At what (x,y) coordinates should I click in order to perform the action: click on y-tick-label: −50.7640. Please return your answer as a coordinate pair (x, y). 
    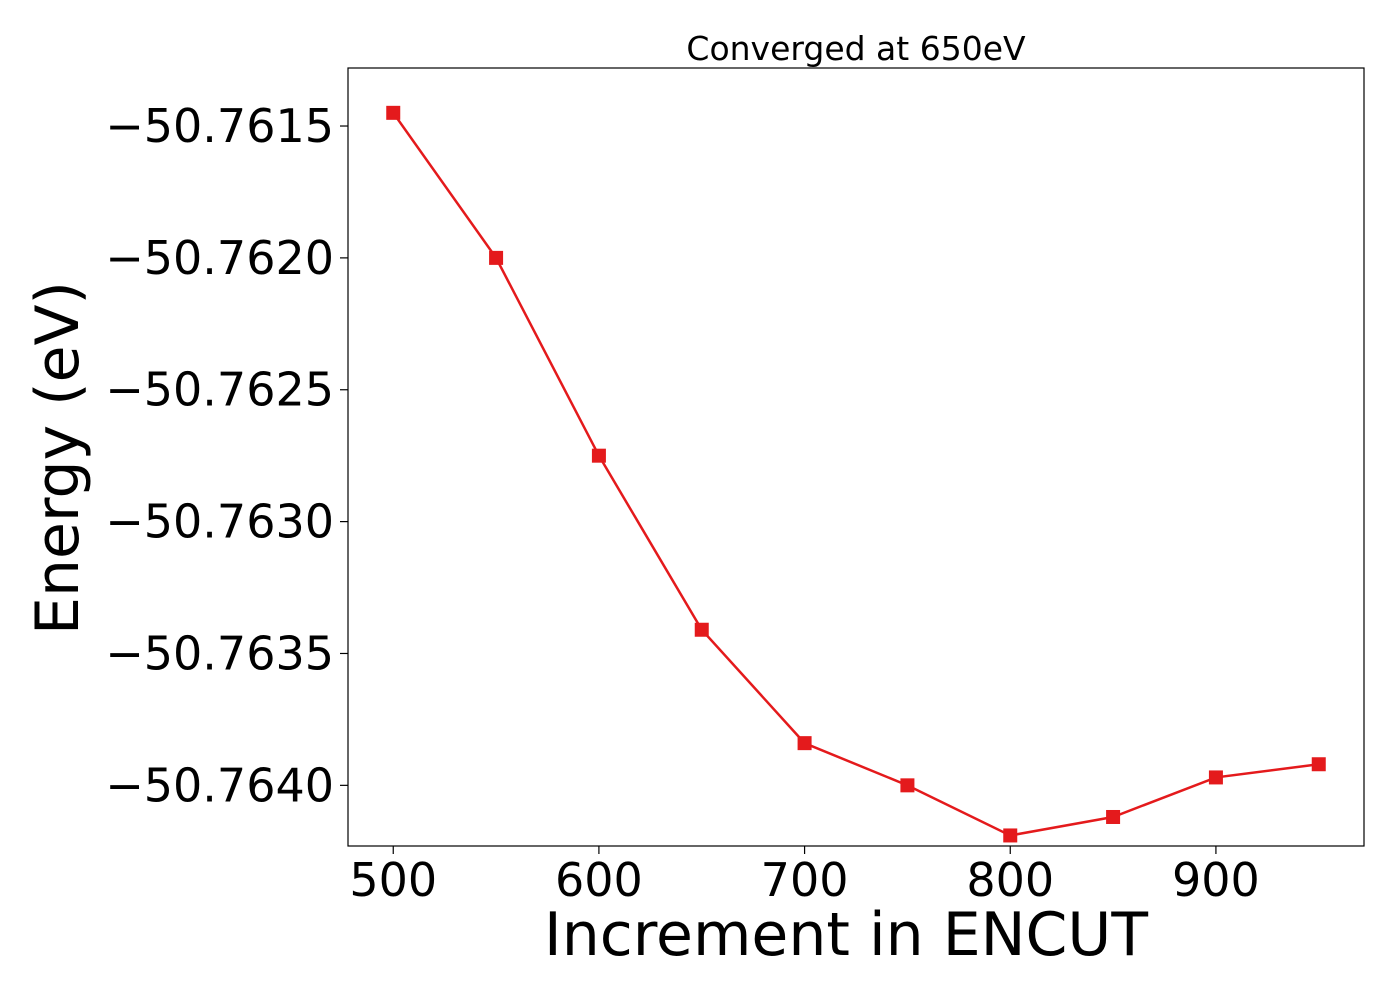
    Looking at the image, I should click on (219, 785).